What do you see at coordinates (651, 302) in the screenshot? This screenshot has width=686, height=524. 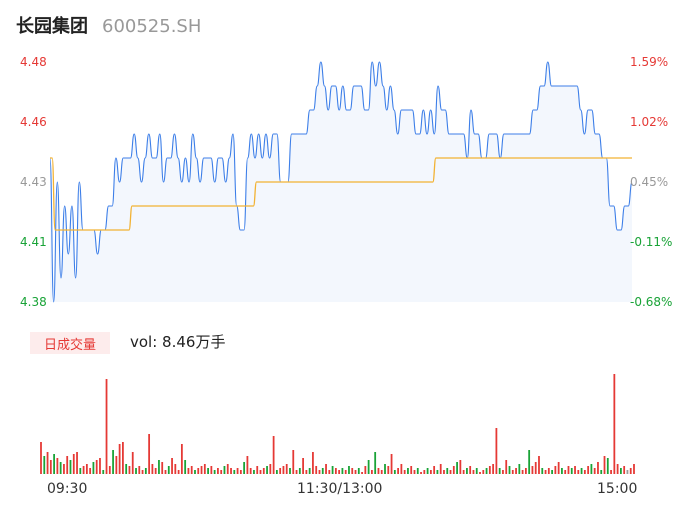 I see `y-right-tick-label: -0.68%` at bounding box center [651, 302].